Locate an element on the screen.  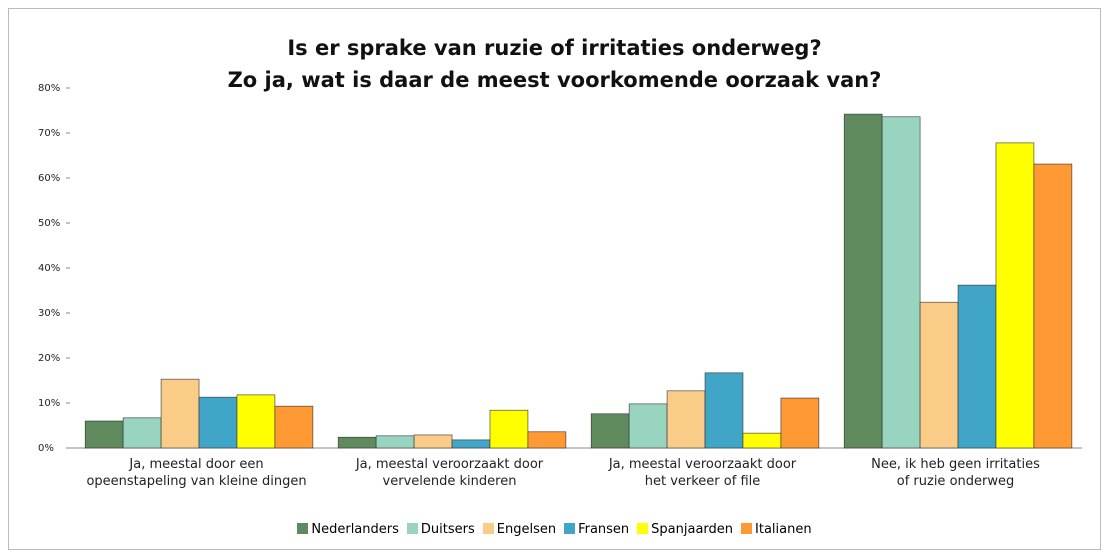
legend-item: Fransen is located at coordinates (596, 529).